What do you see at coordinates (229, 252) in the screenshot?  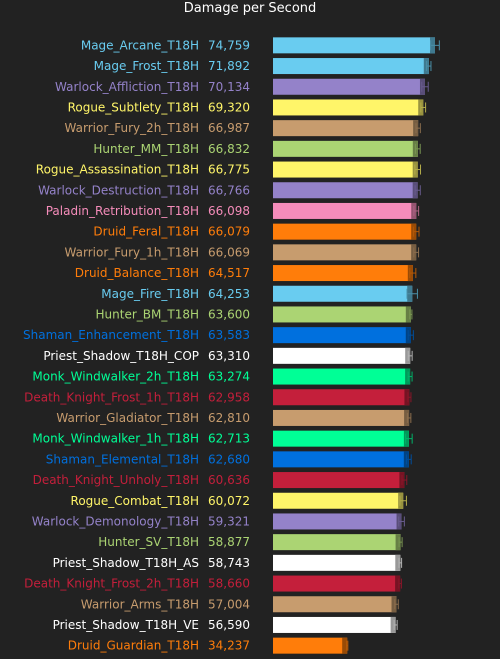 I see `bar-value-label: 66,069` at bounding box center [229, 252].